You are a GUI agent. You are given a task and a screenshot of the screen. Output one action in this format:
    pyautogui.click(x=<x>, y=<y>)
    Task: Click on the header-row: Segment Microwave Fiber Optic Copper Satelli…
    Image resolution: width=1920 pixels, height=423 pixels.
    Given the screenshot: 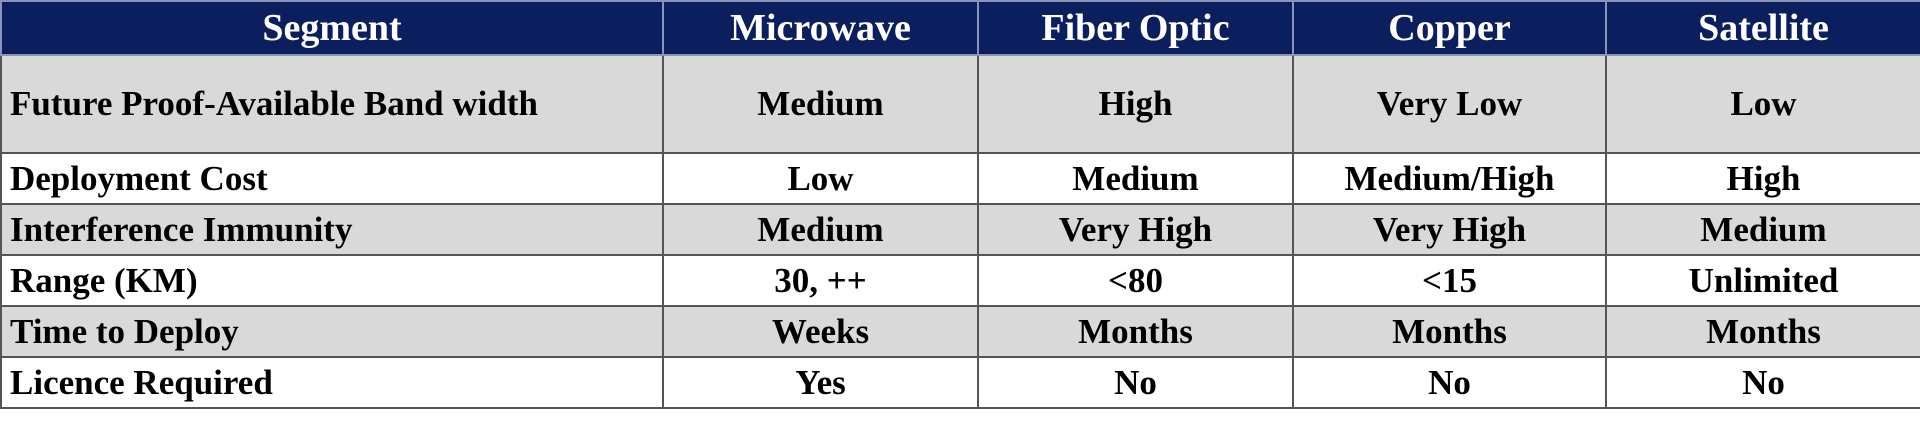 What is the action you would take?
    pyautogui.click(x=960, y=28)
    